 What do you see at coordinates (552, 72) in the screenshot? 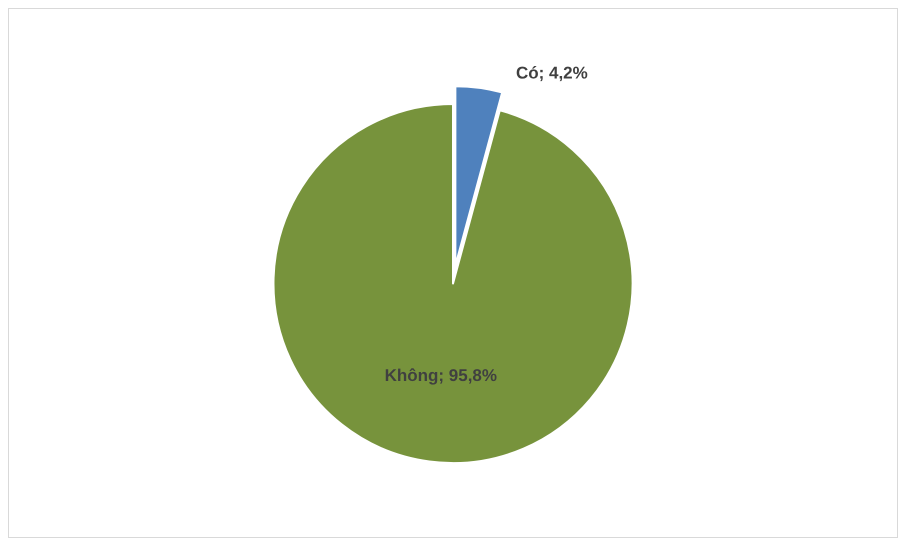
I see `slice-label: Có; 4,2%` at bounding box center [552, 72].